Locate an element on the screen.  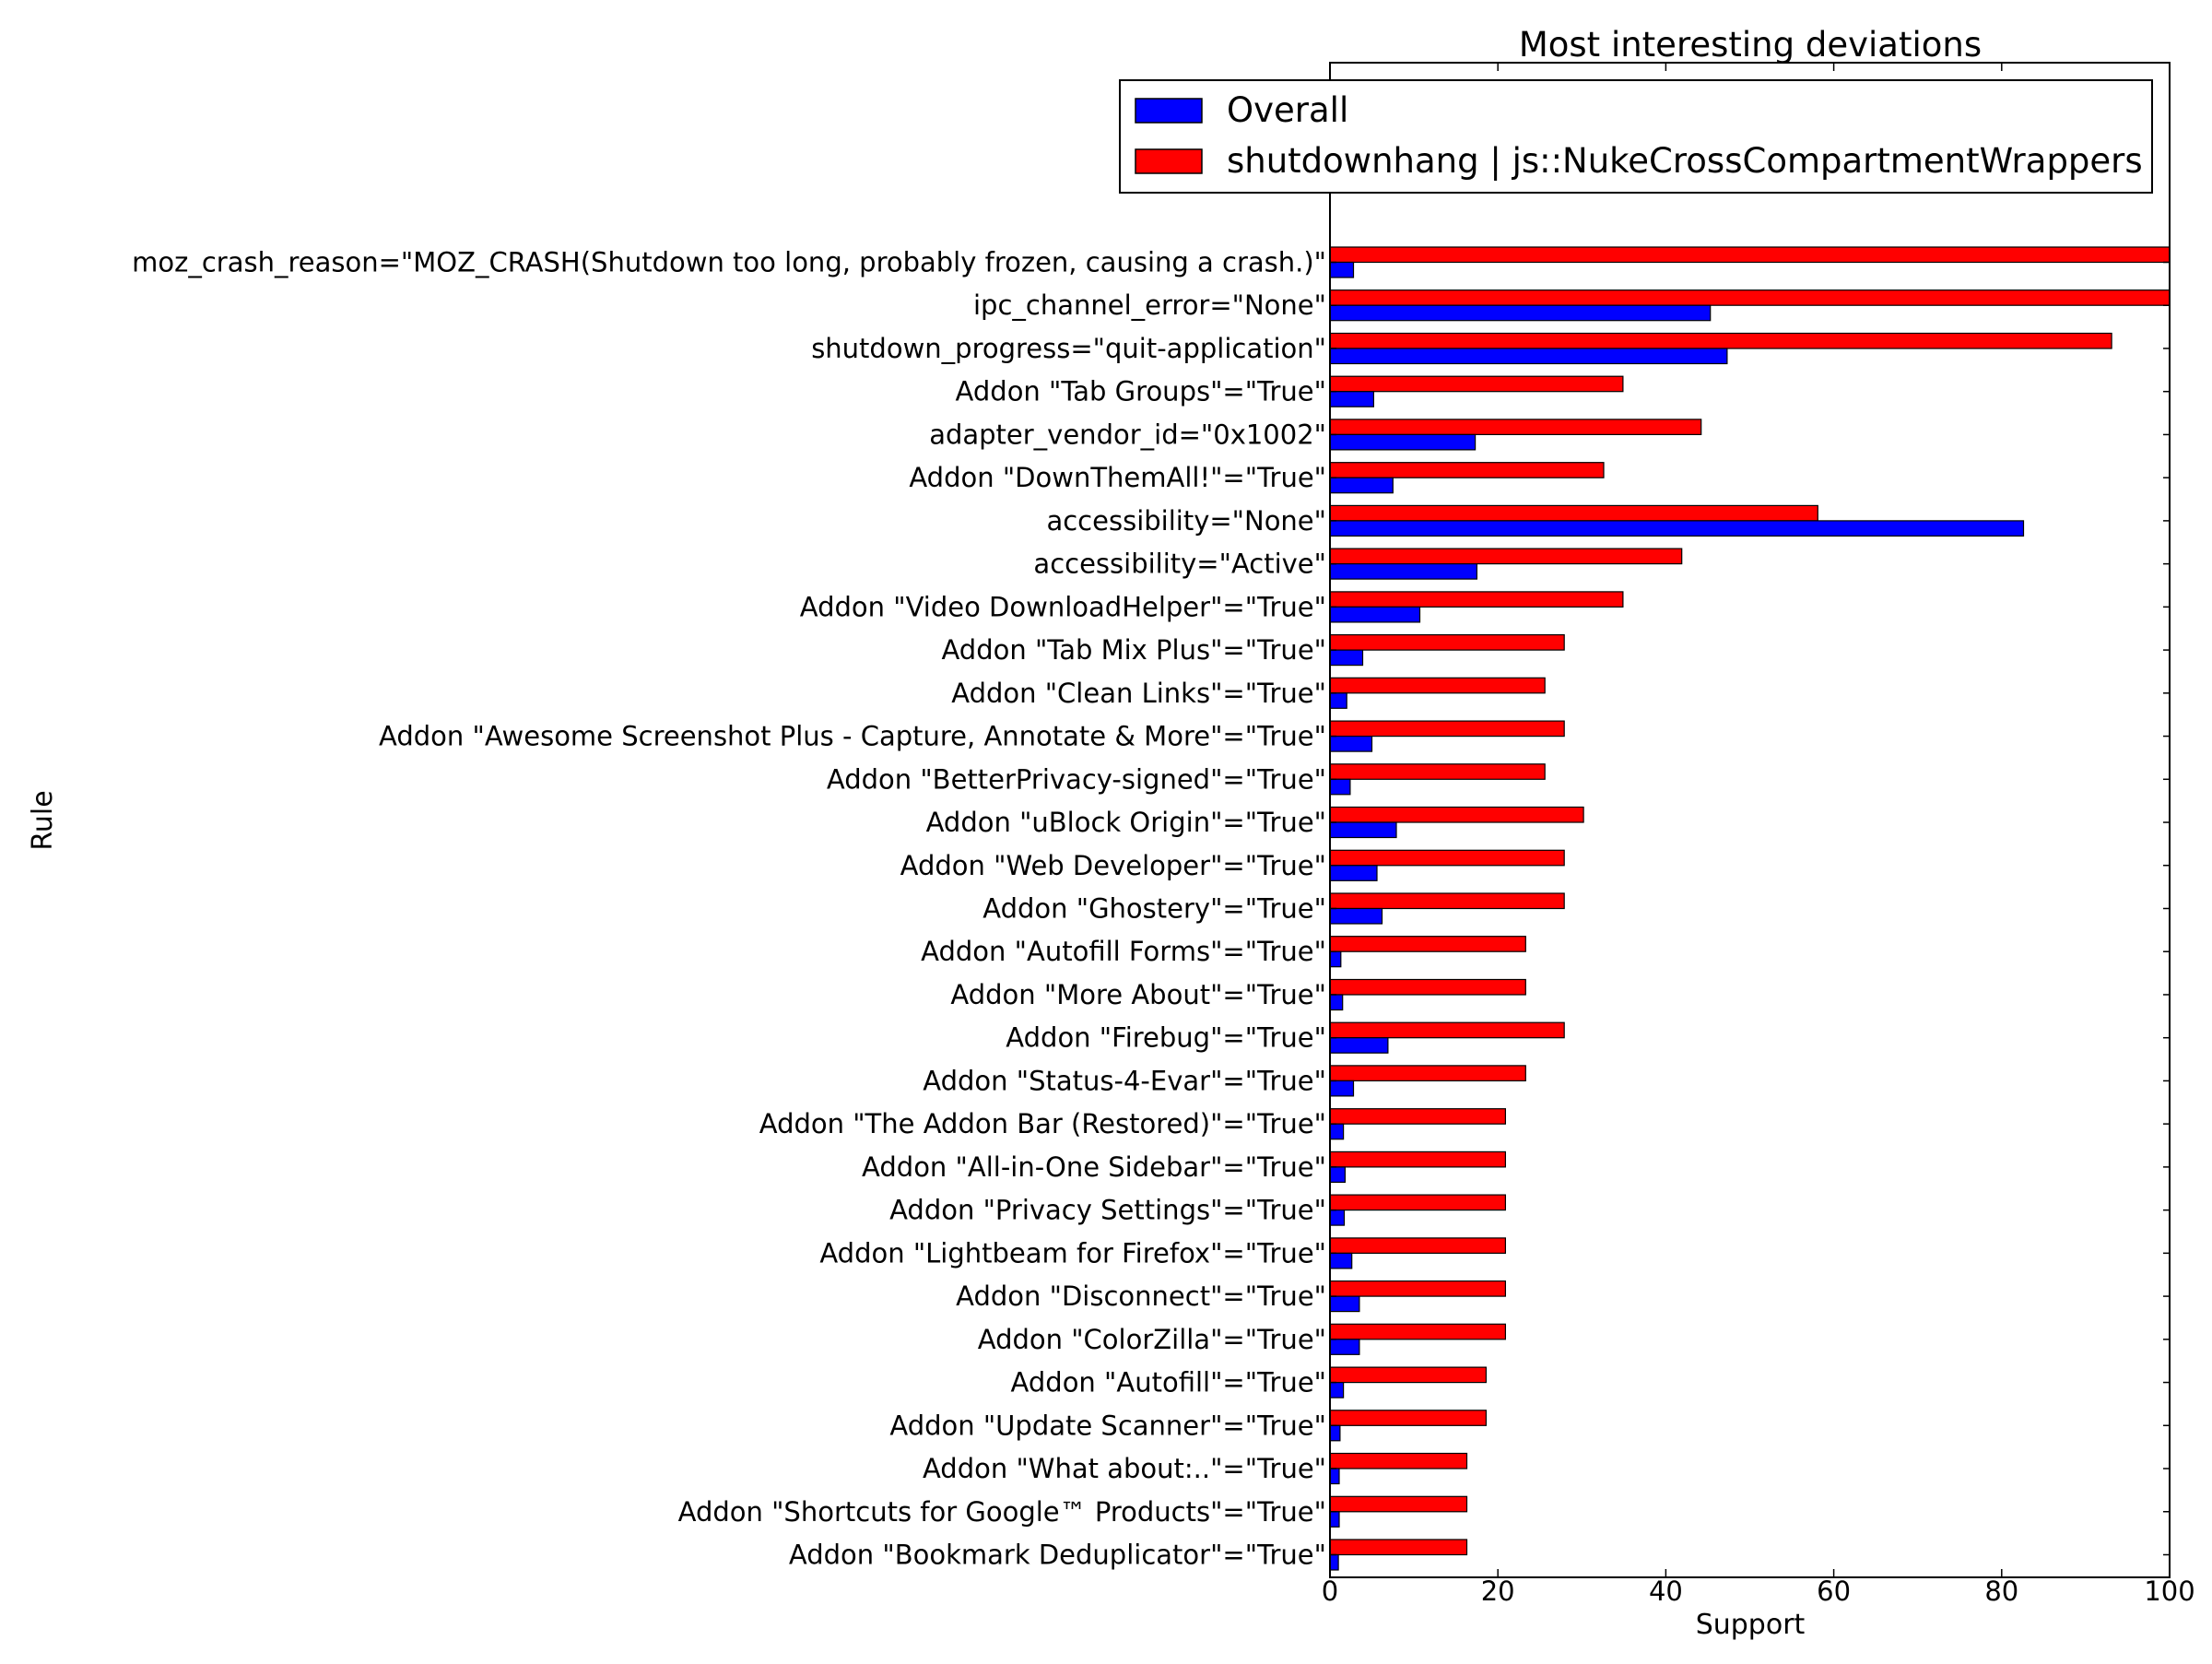
rule-label: Addon "Ghostery"="True" is located at coordinates (1154, 909).